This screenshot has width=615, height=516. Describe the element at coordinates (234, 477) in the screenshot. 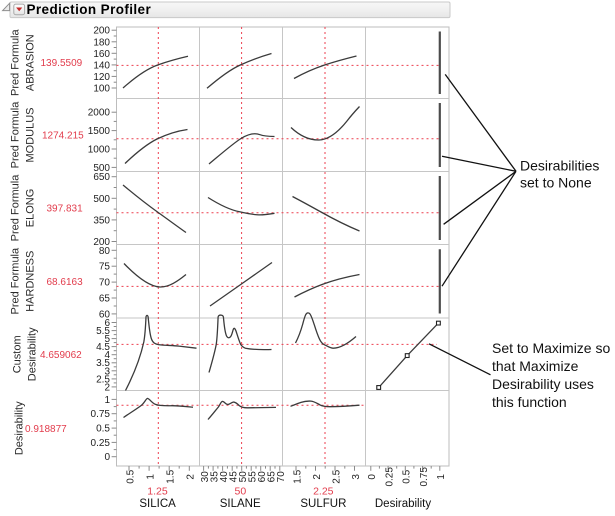

I see `svg-text: 45` at that location.